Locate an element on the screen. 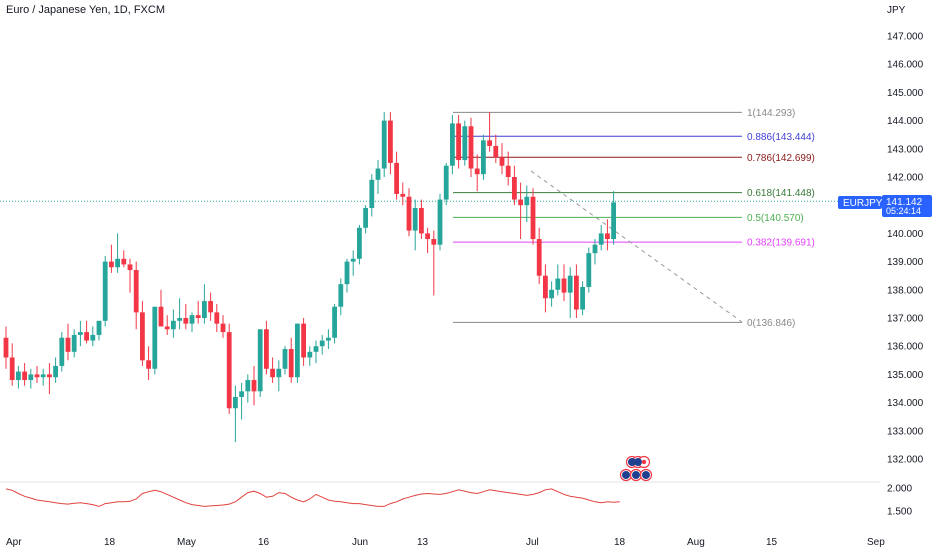 This screenshot has width=932, height=550. time-axis: Apr 18 May 16 Jun 13 Jul 18 Aug 15 Sep is located at coordinates (445, 542).